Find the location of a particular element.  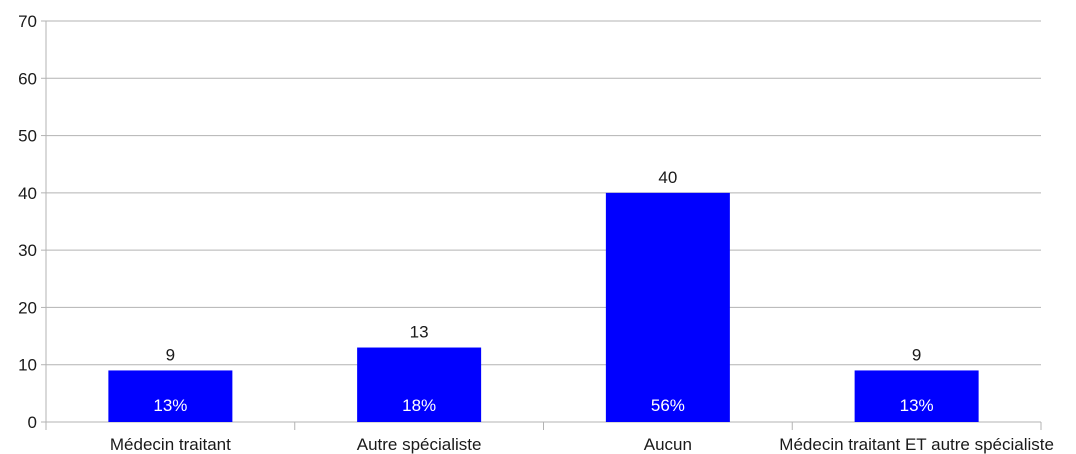

y-tick-label: 70 is located at coordinates (27, 21).